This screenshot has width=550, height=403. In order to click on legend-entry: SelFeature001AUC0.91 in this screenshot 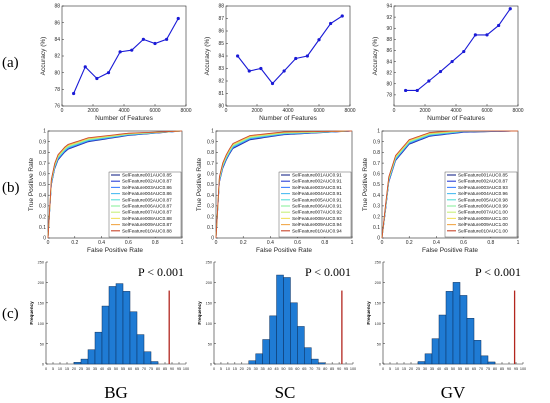, I will do `click(317, 175)`.